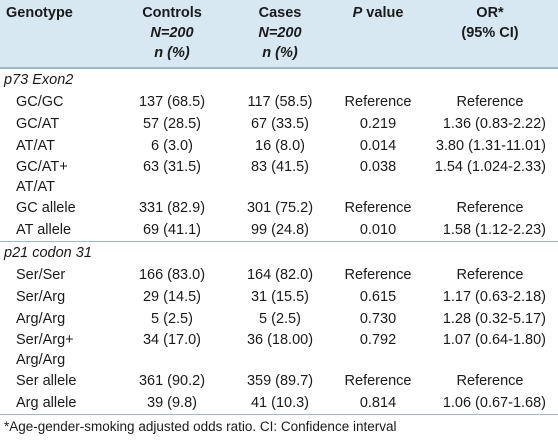 This screenshot has width=558, height=442. I want to click on cell-genotype: GC/AT+, so click(42, 167).